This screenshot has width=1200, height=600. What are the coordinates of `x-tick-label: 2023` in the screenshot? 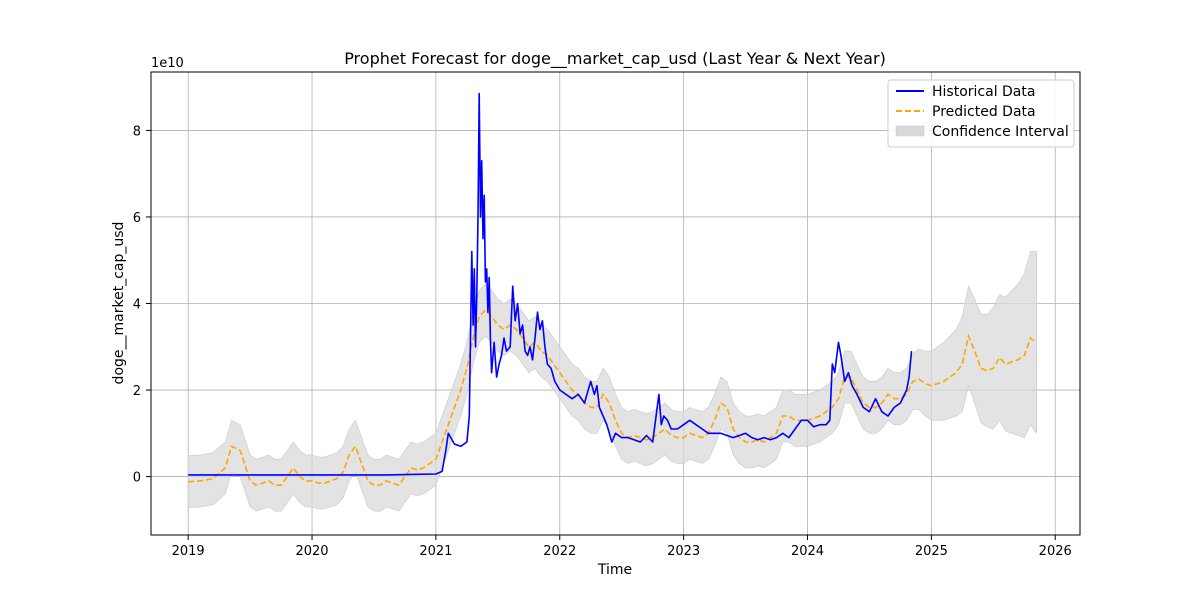 It's located at (683, 551).